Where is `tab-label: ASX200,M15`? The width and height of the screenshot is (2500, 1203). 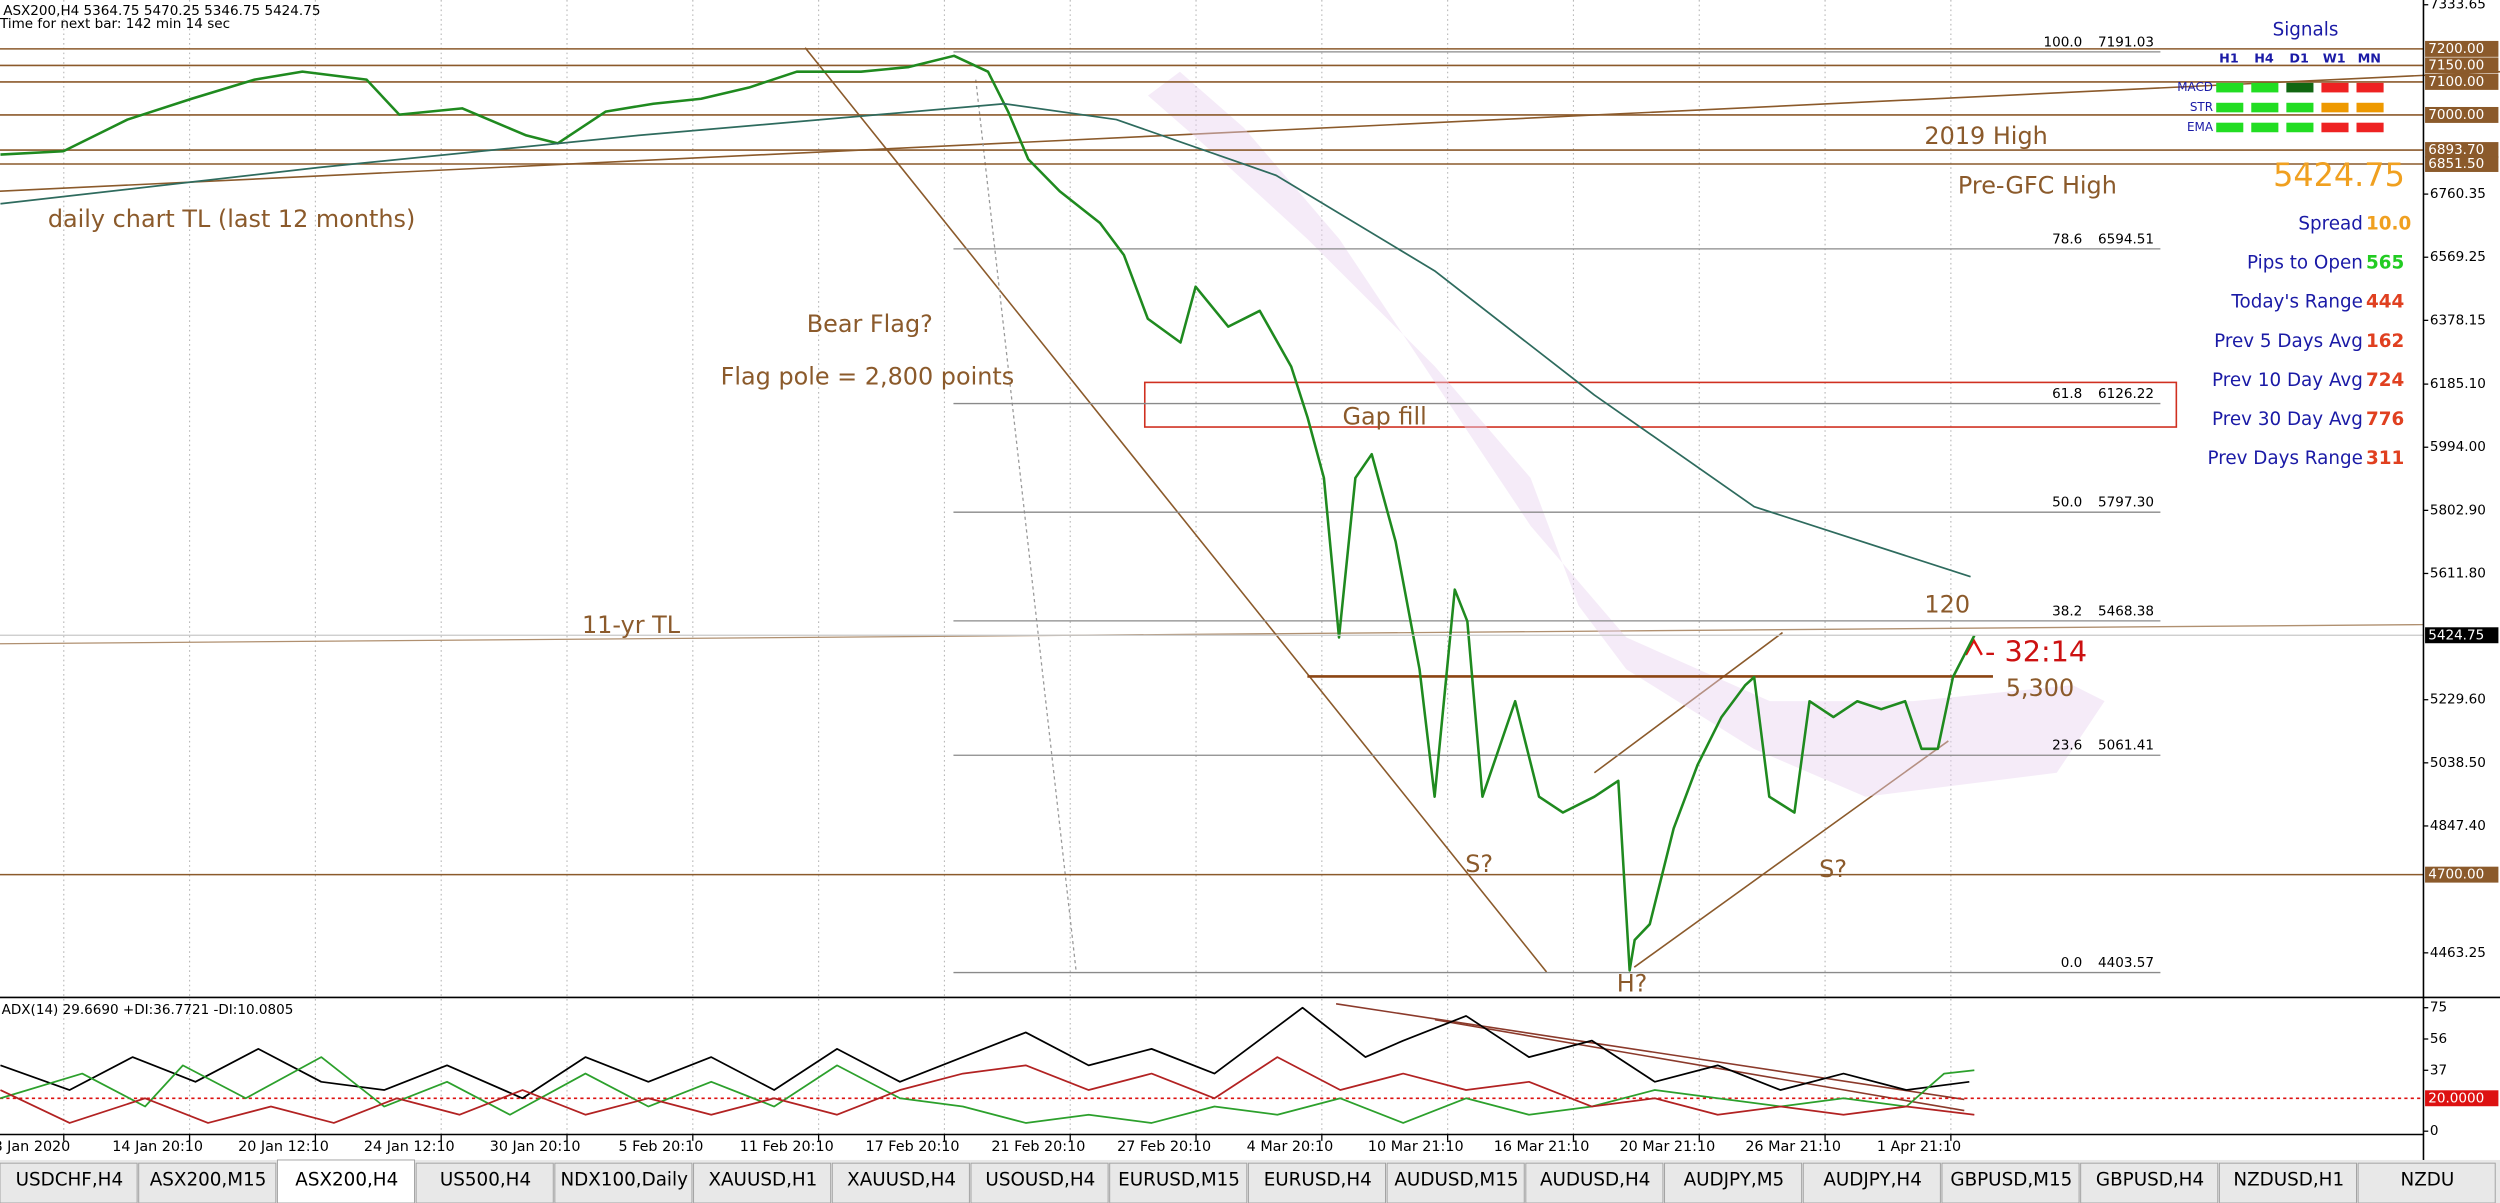
tab-label: ASX200,M15 is located at coordinates (208, 1180).